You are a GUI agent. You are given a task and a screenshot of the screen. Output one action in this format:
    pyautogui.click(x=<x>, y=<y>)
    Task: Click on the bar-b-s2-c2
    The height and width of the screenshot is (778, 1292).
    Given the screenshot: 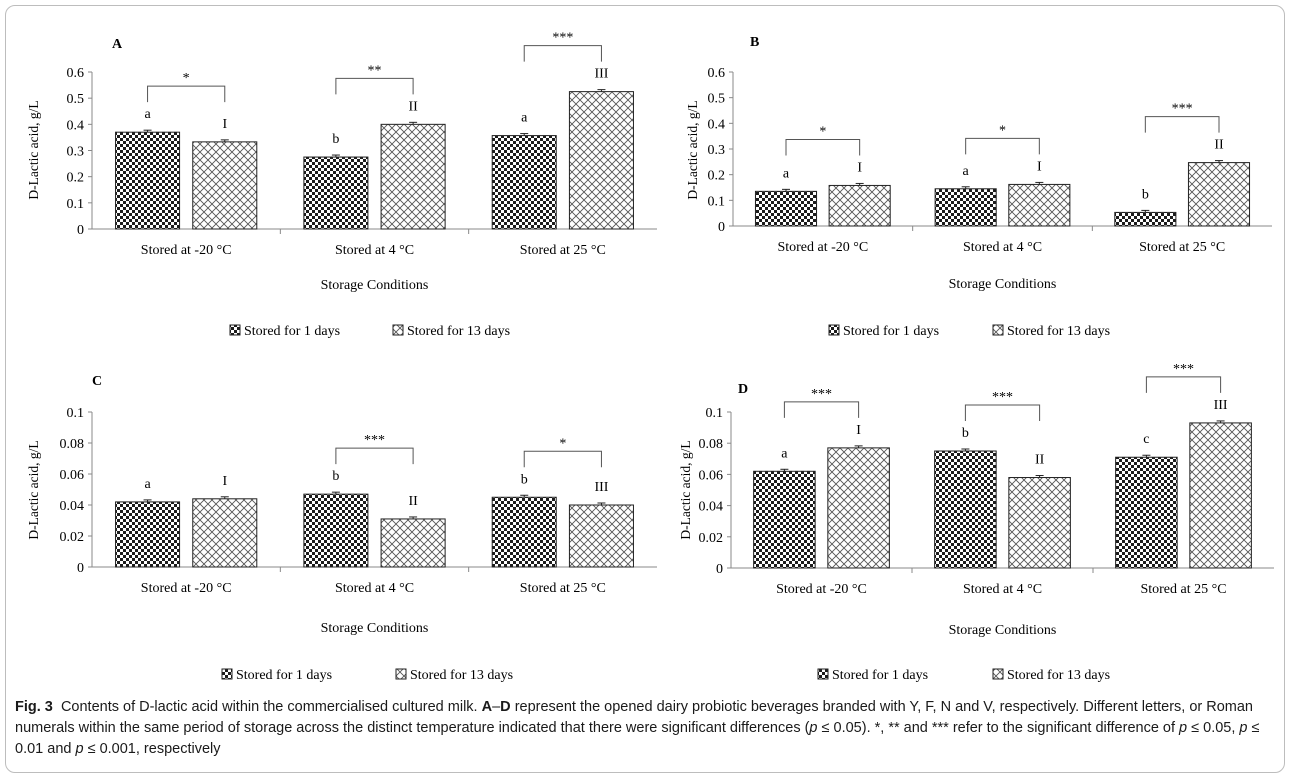 What is the action you would take?
    pyautogui.click(x=1039, y=205)
    